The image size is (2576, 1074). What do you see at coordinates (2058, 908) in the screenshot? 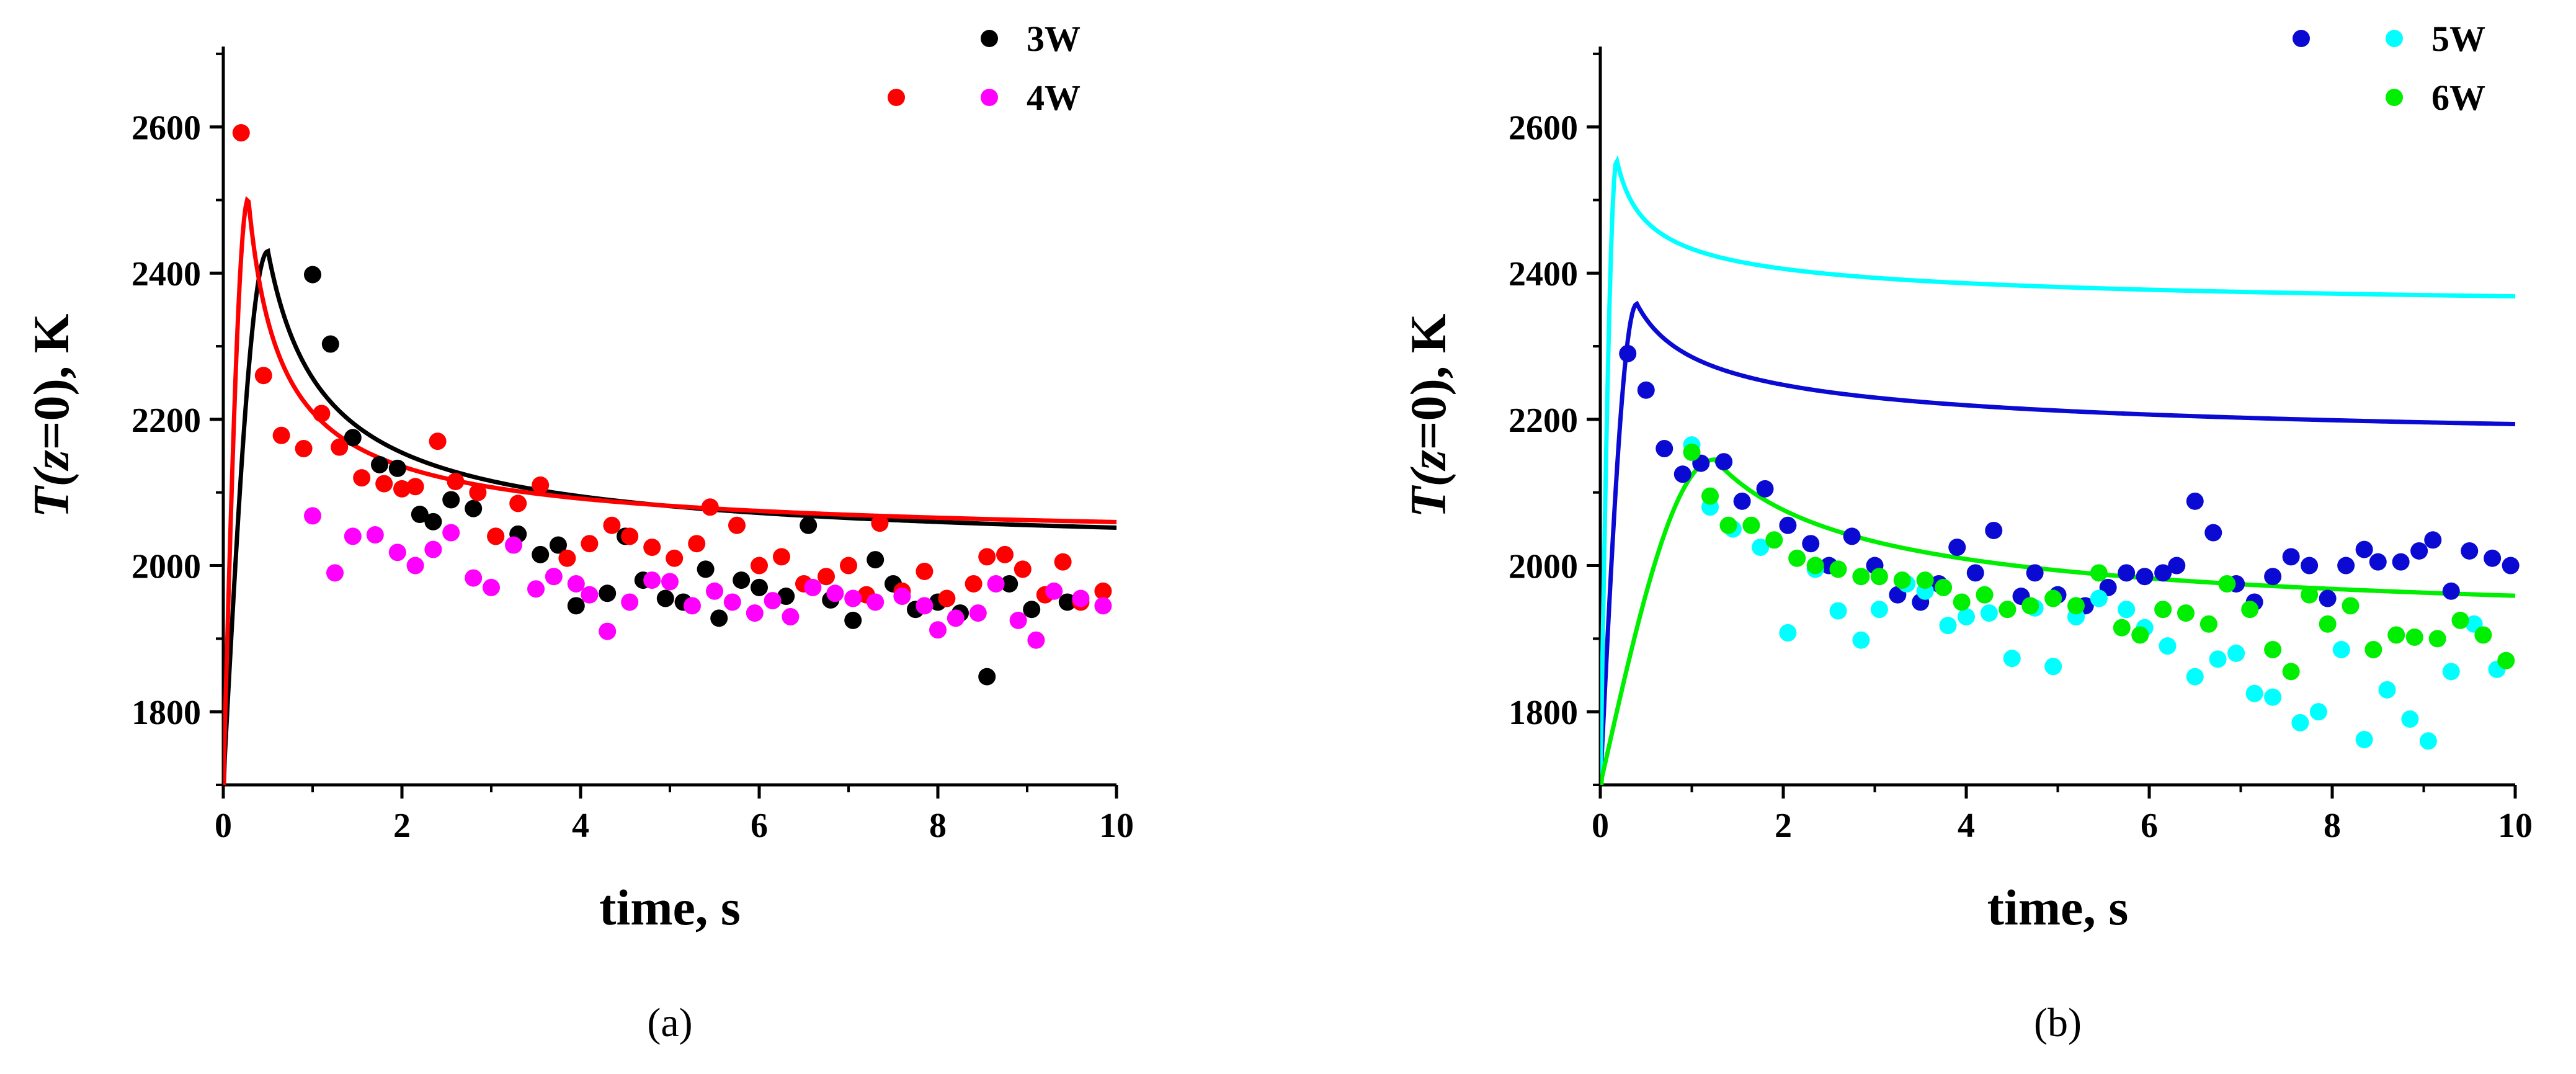
I see `x-axis-title: time, s` at bounding box center [2058, 908].